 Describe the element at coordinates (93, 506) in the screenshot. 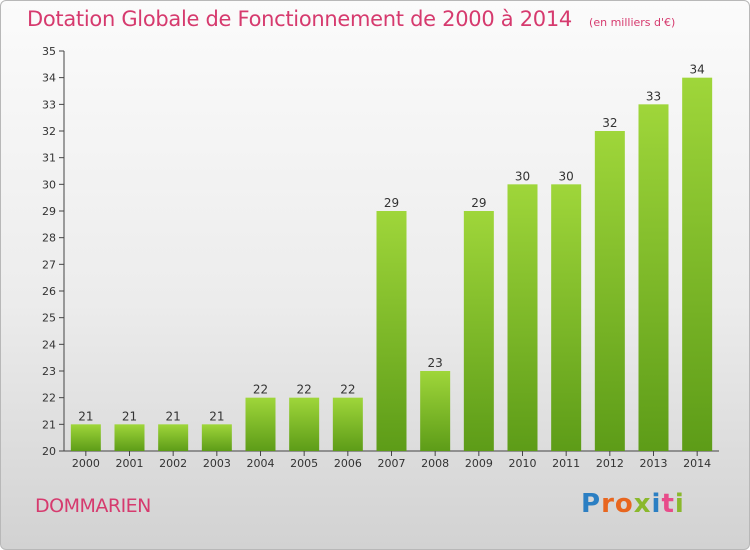

I see `commune-name: DOMMARIEN` at that location.